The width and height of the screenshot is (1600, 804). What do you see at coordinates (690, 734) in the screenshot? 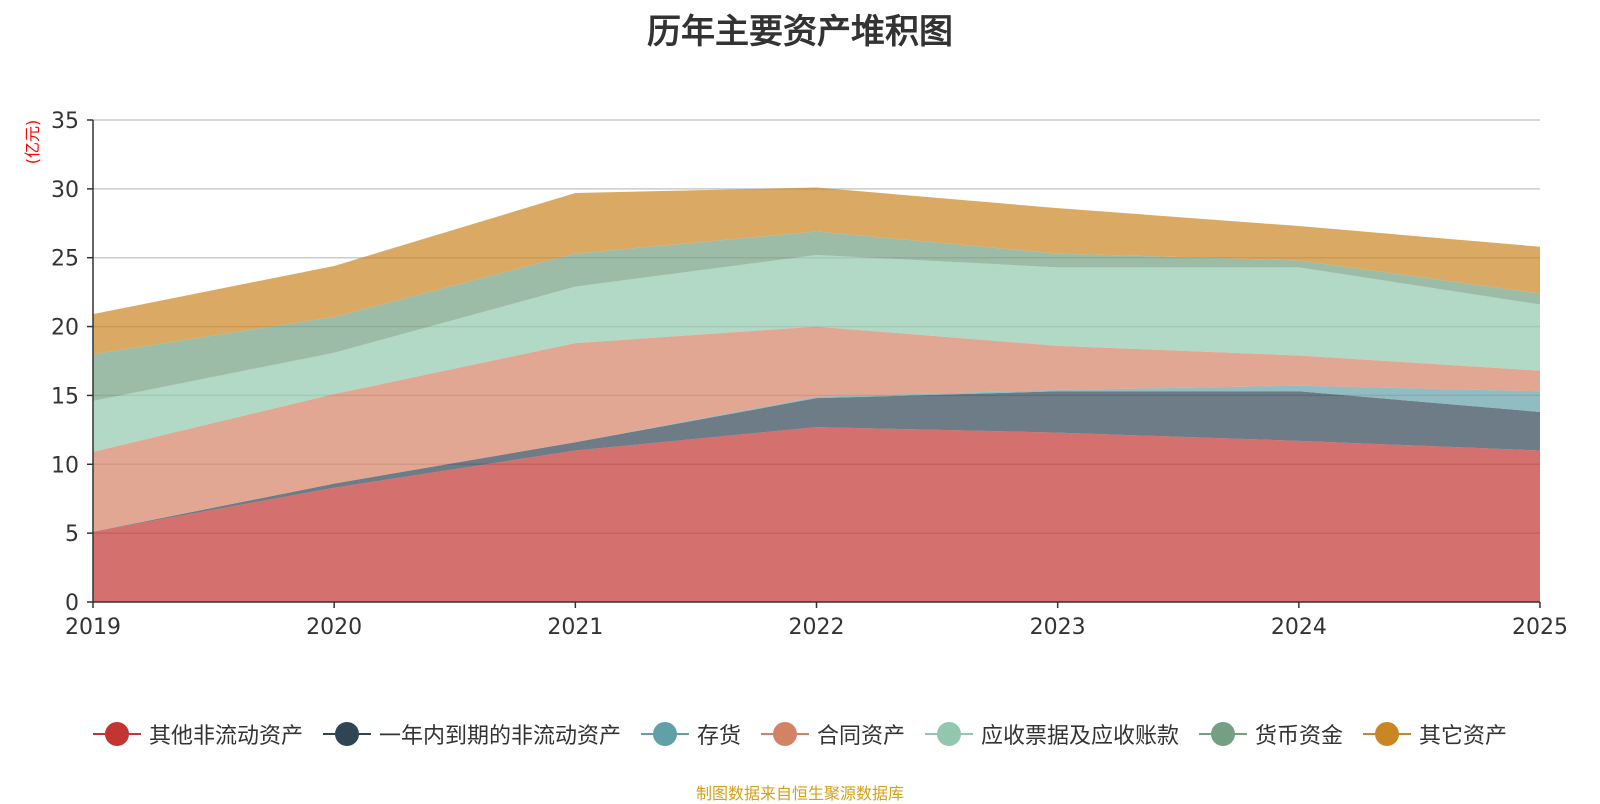
I see `legend-item: 存货` at bounding box center [690, 734].